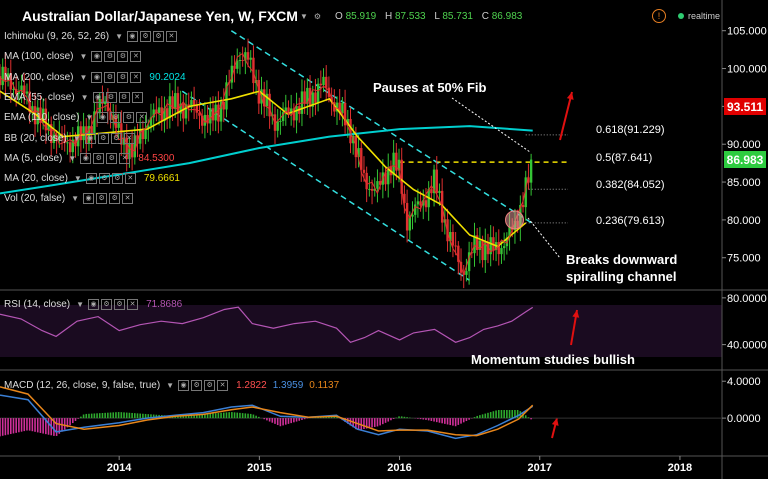  Describe the element at coordinates (33, 158) in the screenshot. I see `indicator-name: MA (5, close)` at that location.